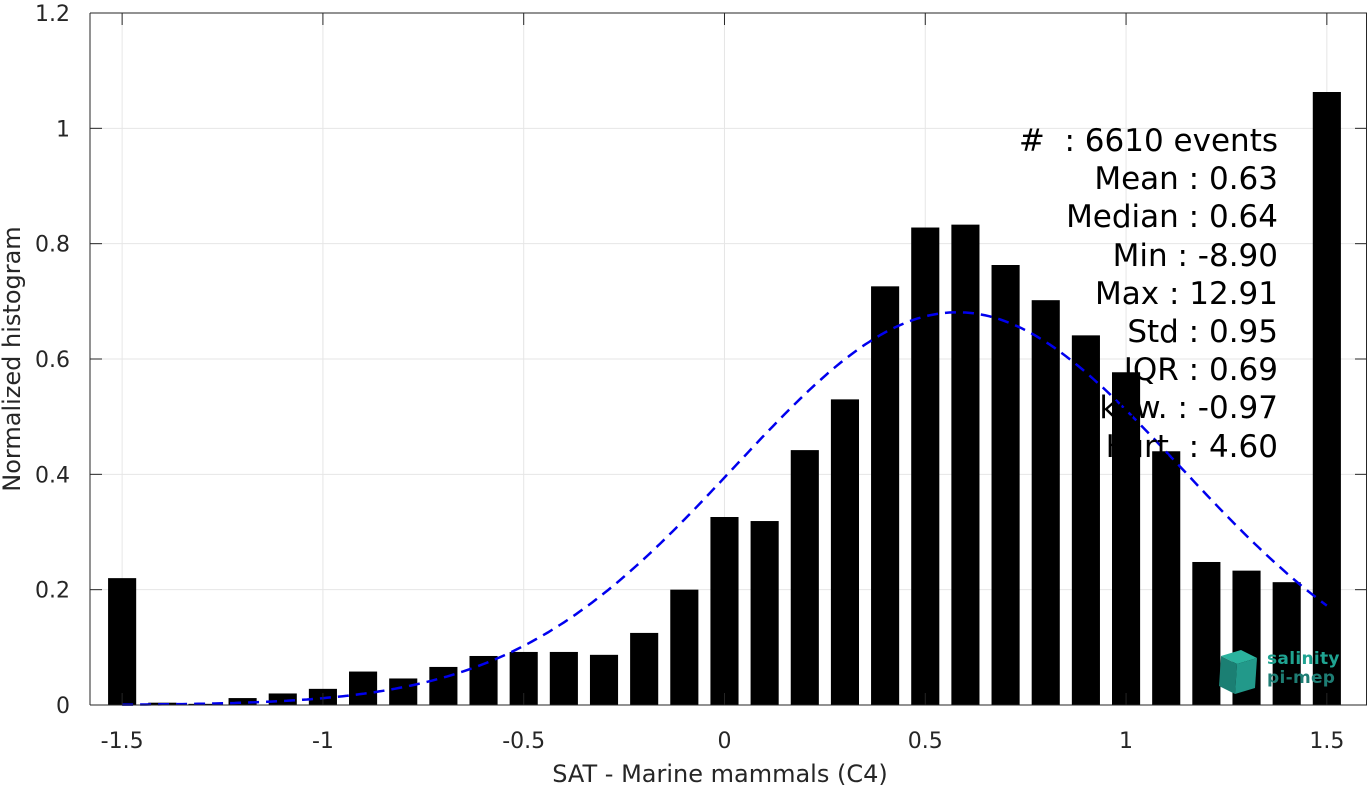  I want to click on logo-text-pimep: pi-mep, so click(1301, 678).